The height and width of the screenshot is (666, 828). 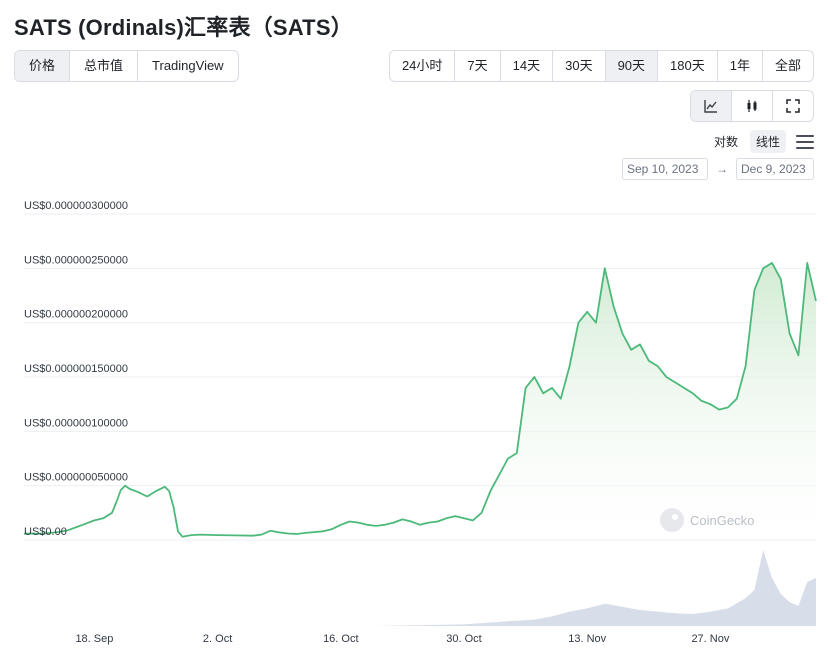 What do you see at coordinates (478, 66) in the screenshot?
I see `range-7d: 7天` at bounding box center [478, 66].